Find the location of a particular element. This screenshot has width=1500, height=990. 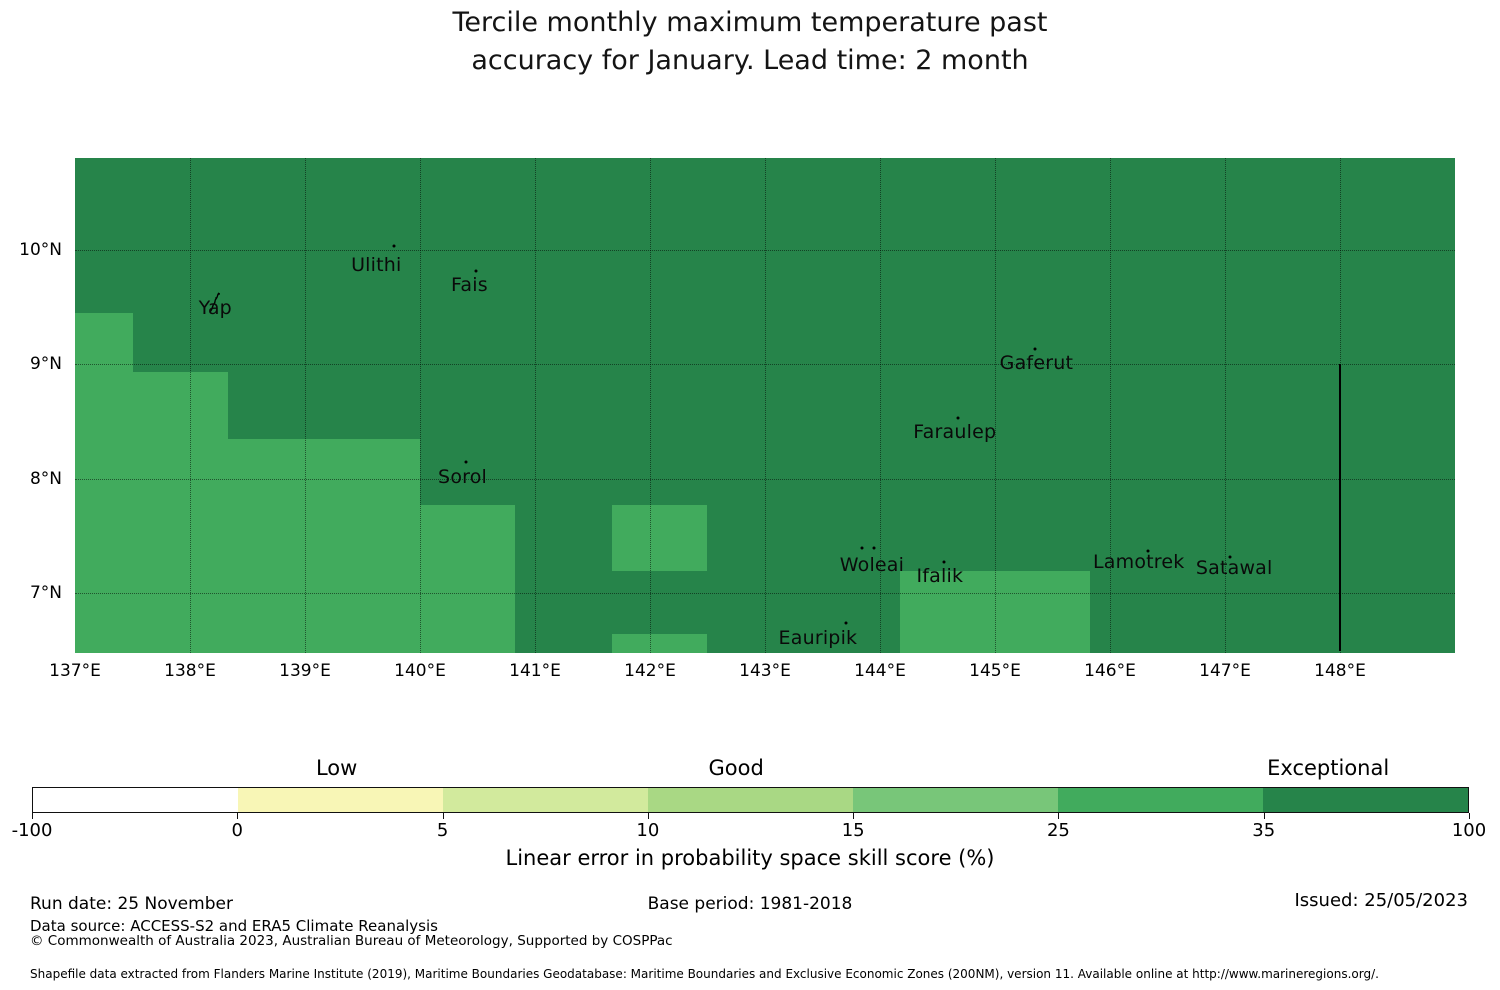

colorbar-tick-label: 0 is located at coordinates (237, 830).